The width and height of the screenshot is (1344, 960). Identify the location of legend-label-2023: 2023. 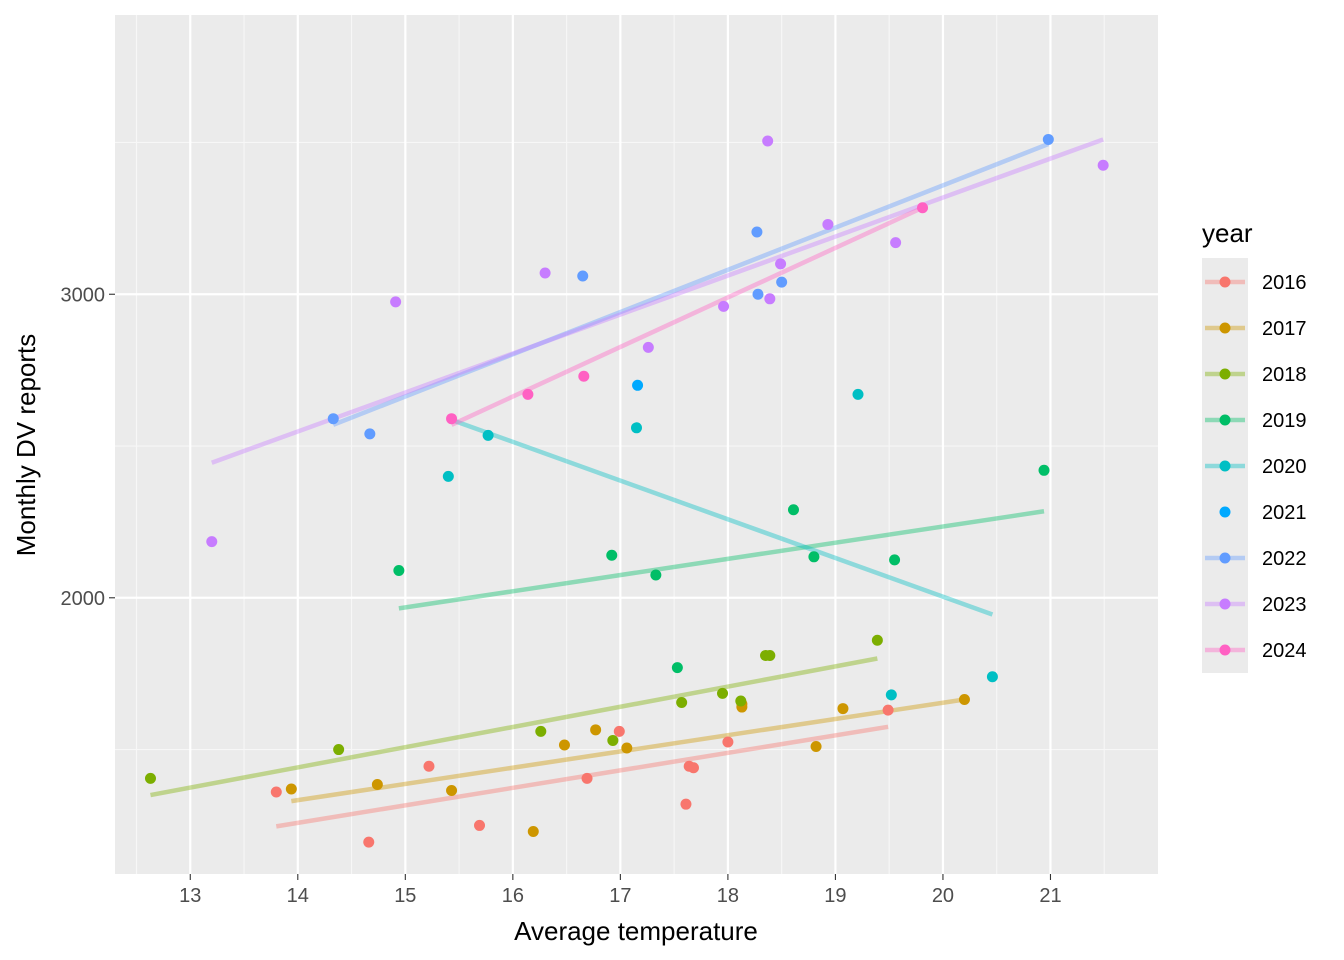
(1284, 605).